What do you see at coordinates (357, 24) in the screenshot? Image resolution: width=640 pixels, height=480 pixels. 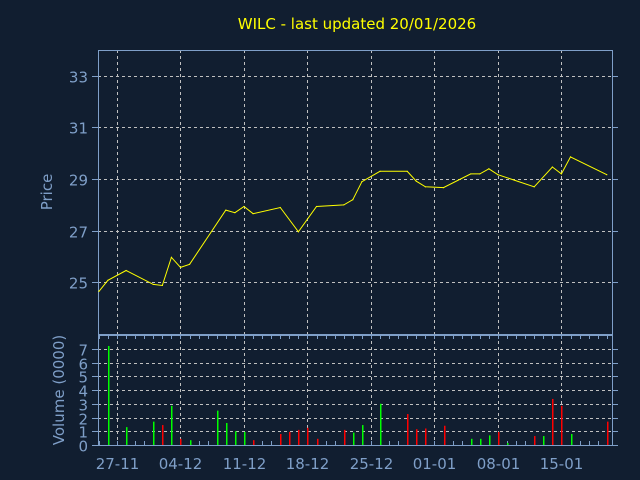 I see `chart-title: WILC - last updated 20/01/2026` at bounding box center [357, 24].